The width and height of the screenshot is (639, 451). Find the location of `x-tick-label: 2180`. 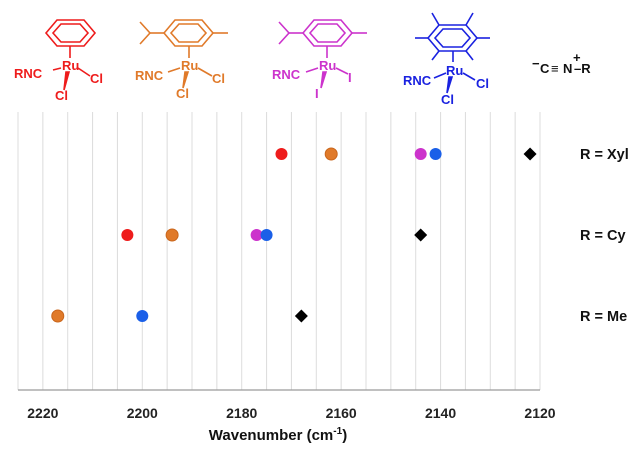

x-tick-label: 2180 is located at coordinates (241, 413).